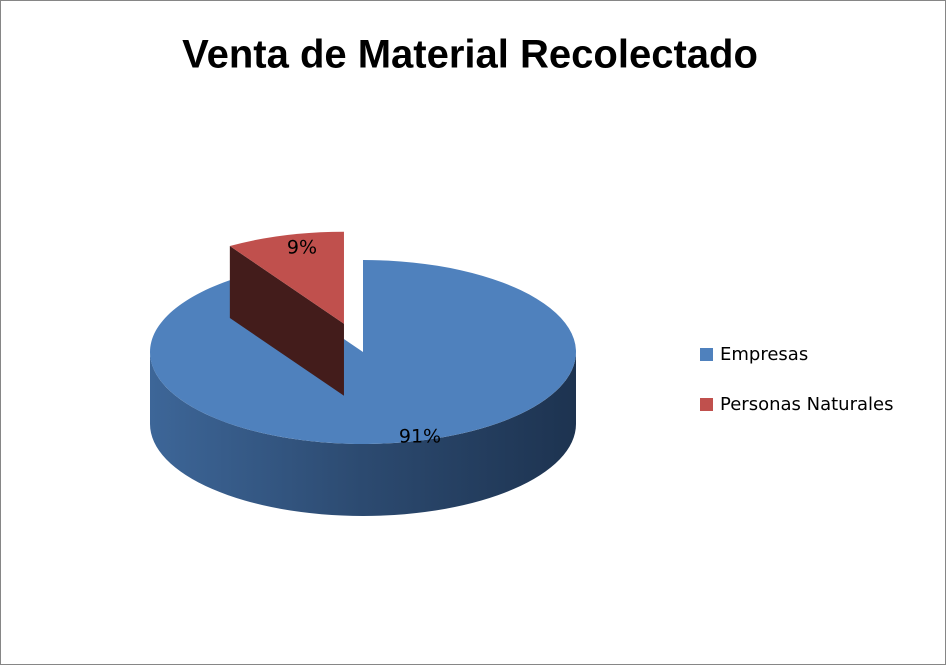 This screenshot has height=665, width=946. Describe the element at coordinates (286, 277) in the screenshot. I see `slice` at that location.